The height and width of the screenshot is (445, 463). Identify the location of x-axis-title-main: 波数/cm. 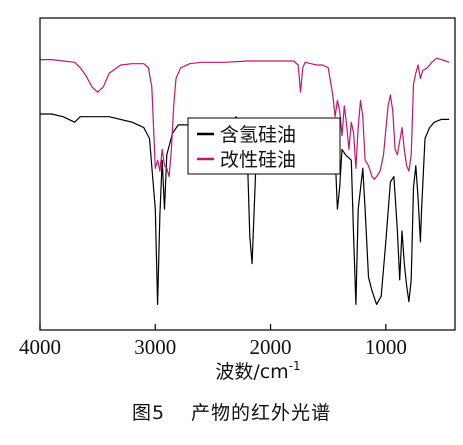
(251, 372).